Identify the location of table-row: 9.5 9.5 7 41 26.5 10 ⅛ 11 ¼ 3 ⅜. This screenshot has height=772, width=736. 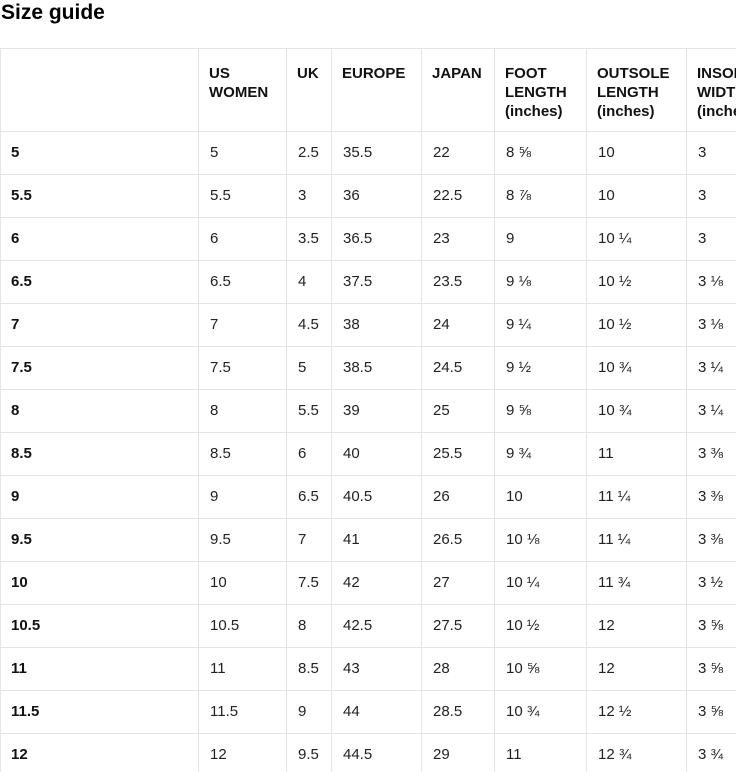
(368, 540).